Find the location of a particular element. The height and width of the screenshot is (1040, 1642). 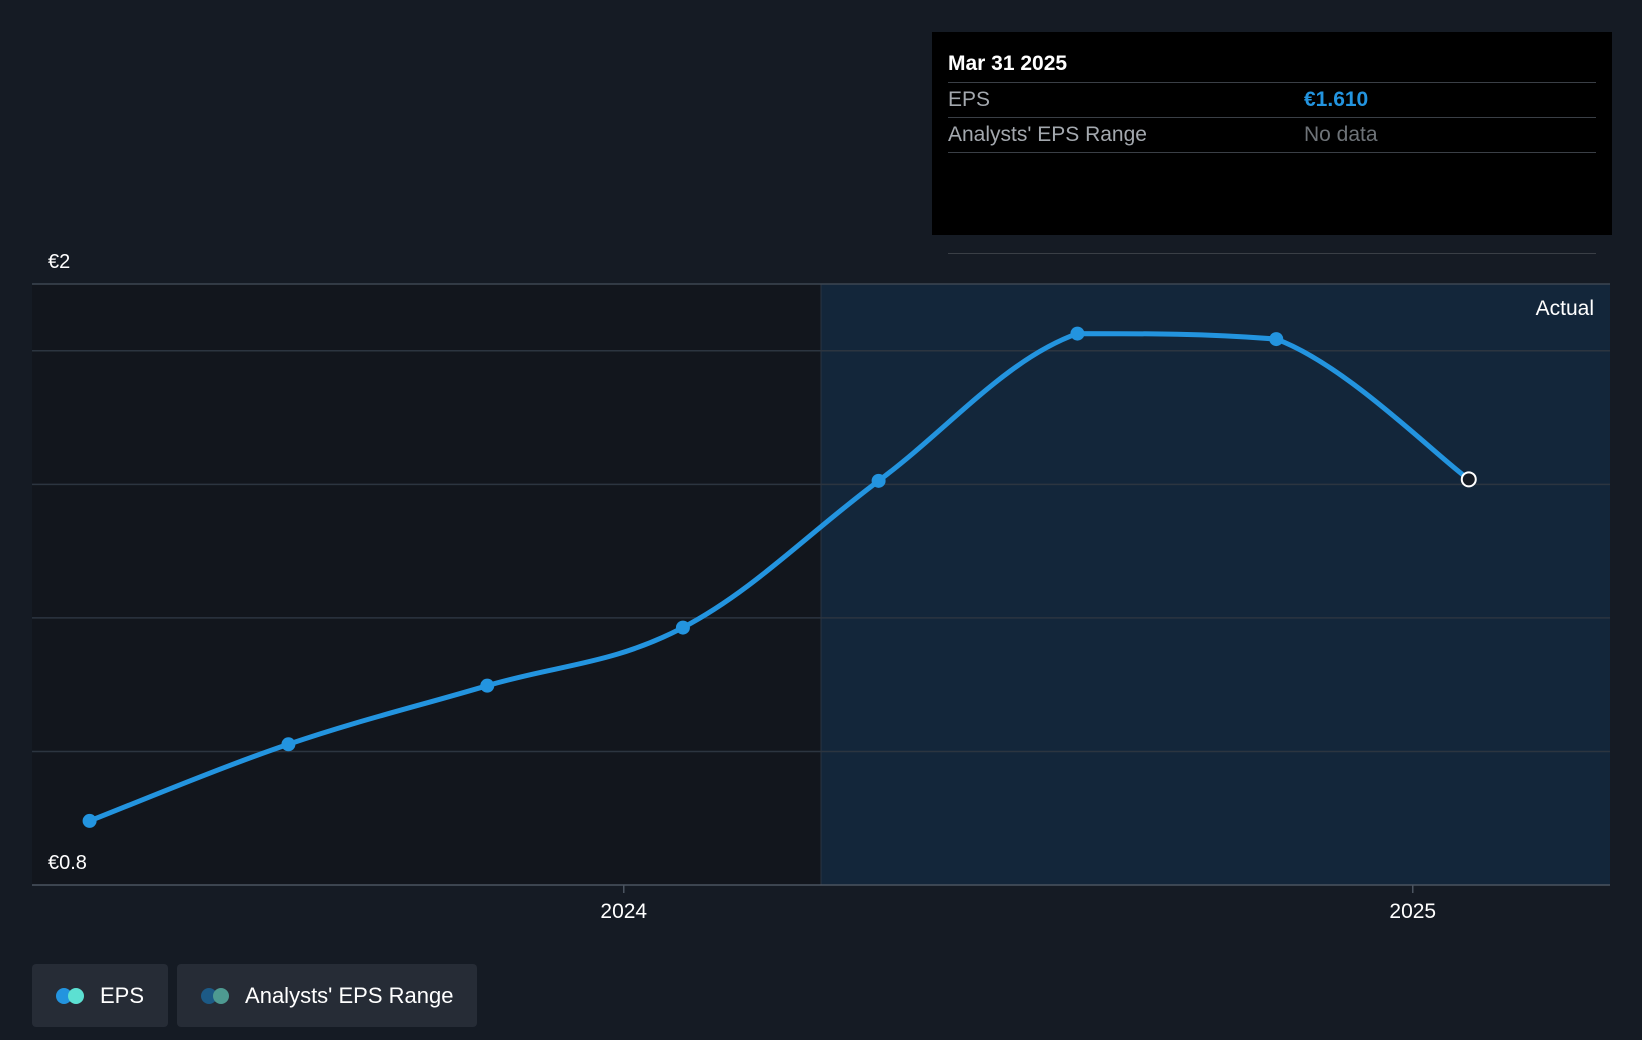

eps-legend-dot-b is located at coordinates (76, 995).